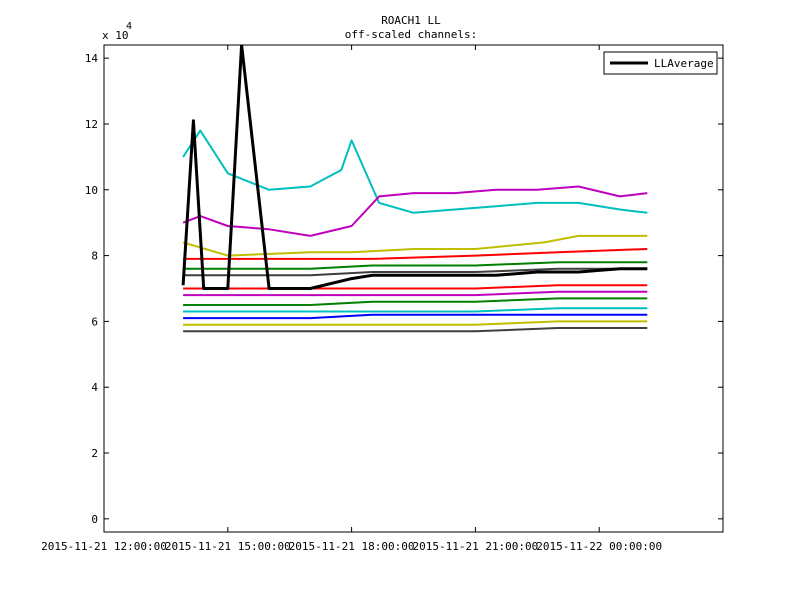 This screenshot has height=600, width=800. Describe the element at coordinates (352, 546) in the screenshot. I see `x-tick-label: 2015-11-21 18:00:00` at that location.